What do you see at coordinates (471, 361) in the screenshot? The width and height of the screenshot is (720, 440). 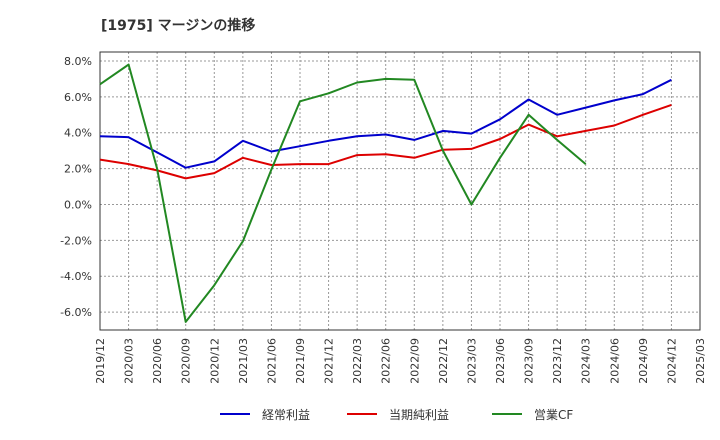 I see `x-tick-label: 2023/03` at bounding box center [471, 361].